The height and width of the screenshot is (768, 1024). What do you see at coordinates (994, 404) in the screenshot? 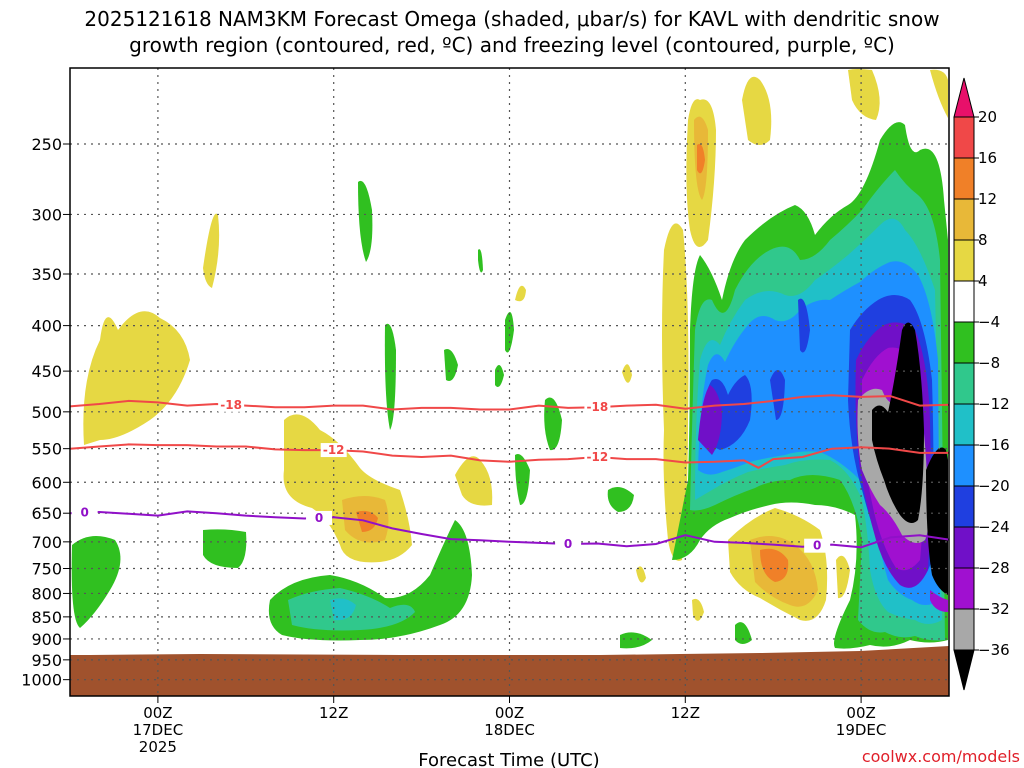
I see `colorbar-label: −12` at bounding box center [994, 404].